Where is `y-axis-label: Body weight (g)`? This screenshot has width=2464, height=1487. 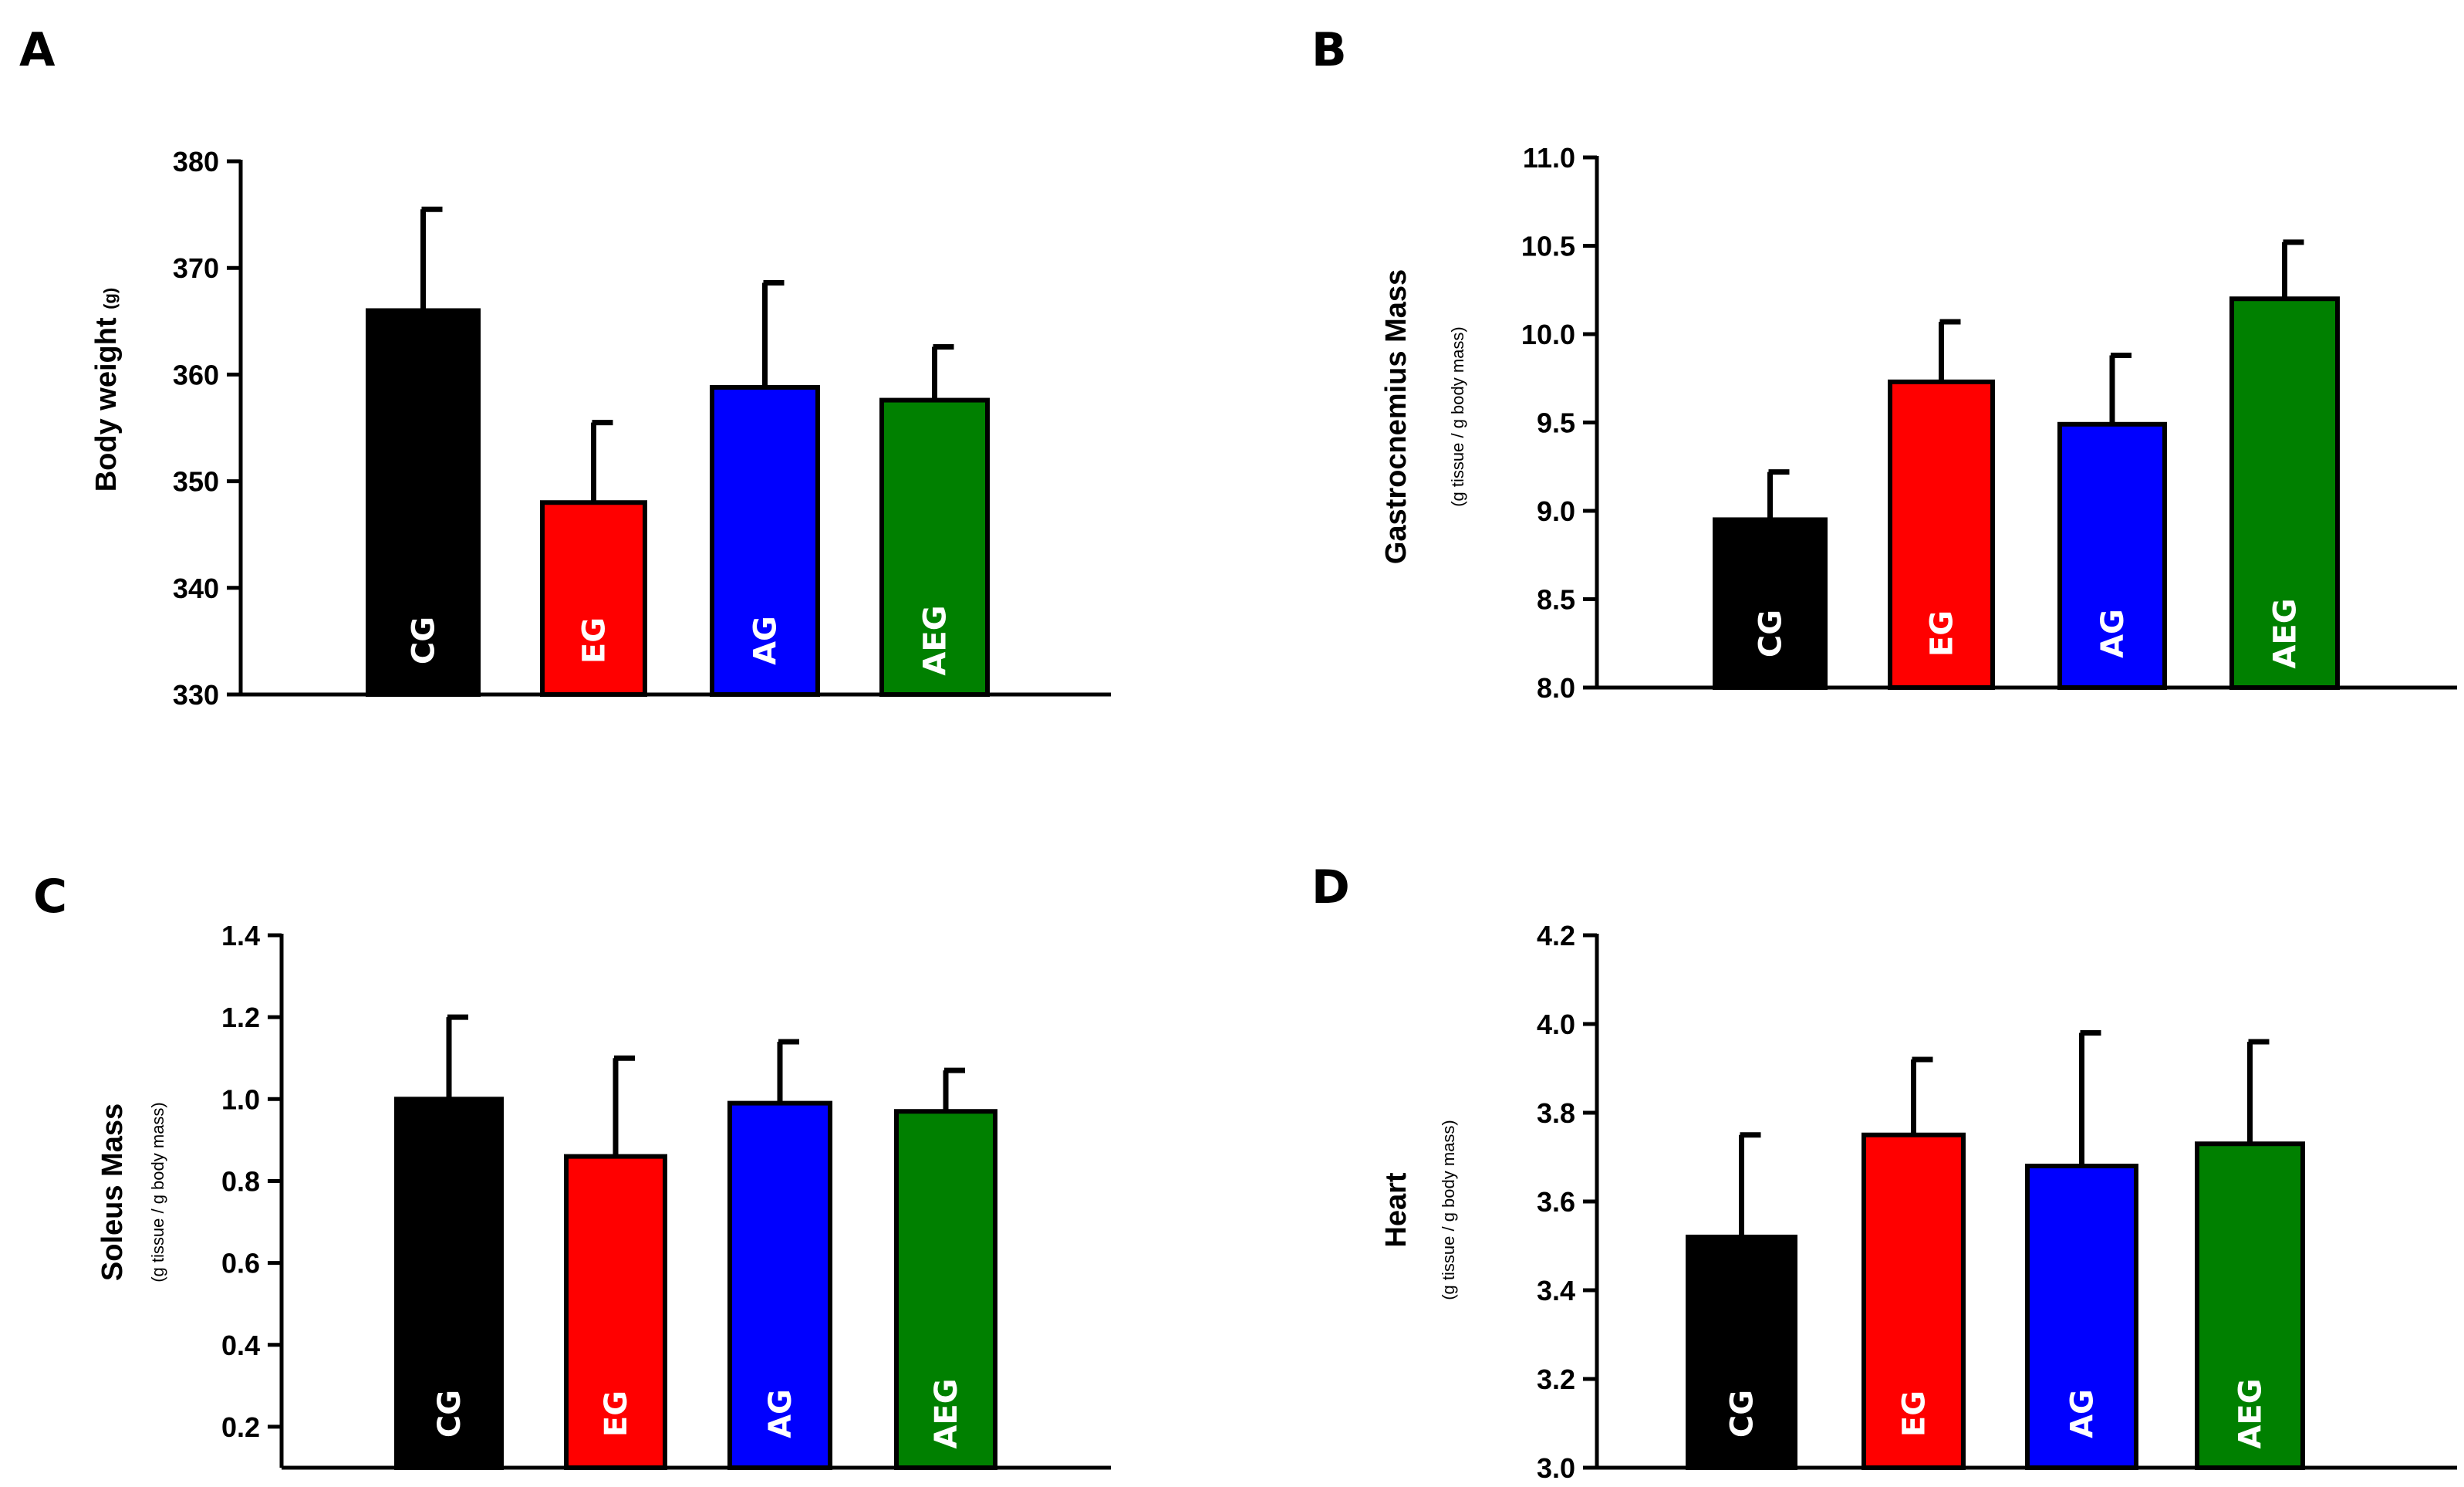 y-axis-label: Body weight (g) is located at coordinates (107, 390).